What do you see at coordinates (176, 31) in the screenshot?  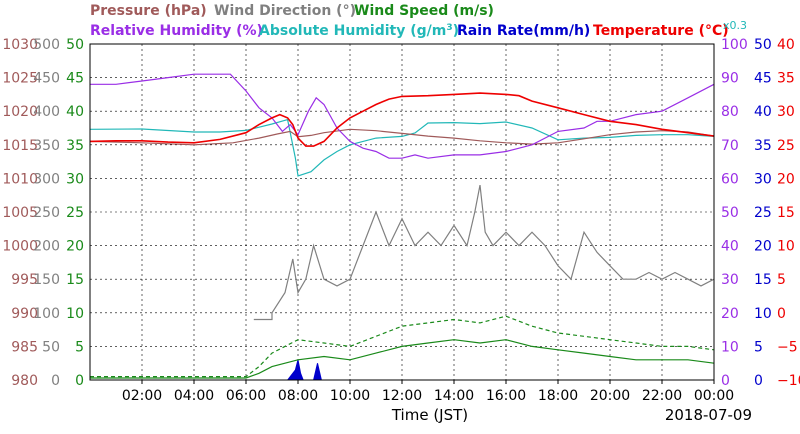 I see `legend-relative-humidity: Relative Humidity (%)` at bounding box center [176, 31].